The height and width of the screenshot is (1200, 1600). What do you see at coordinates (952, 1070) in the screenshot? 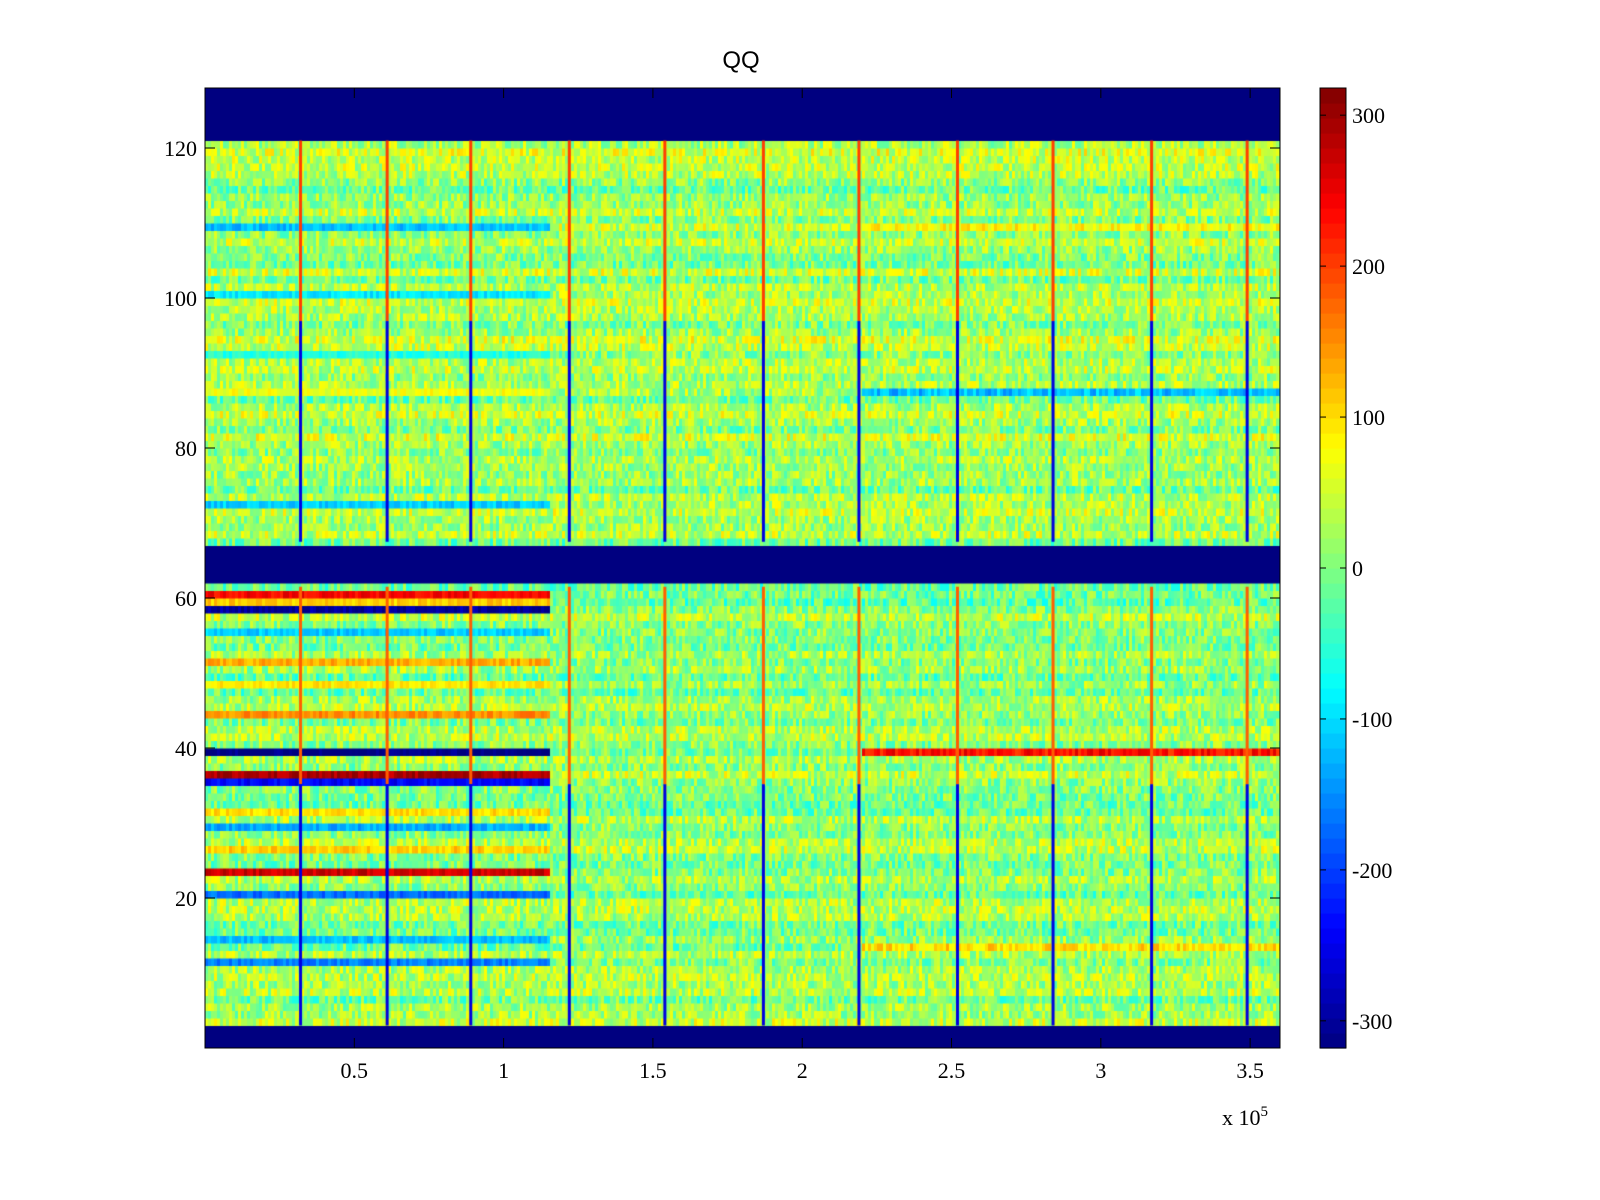
I see `x-tick-label: 2.5` at bounding box center [952, 1070].